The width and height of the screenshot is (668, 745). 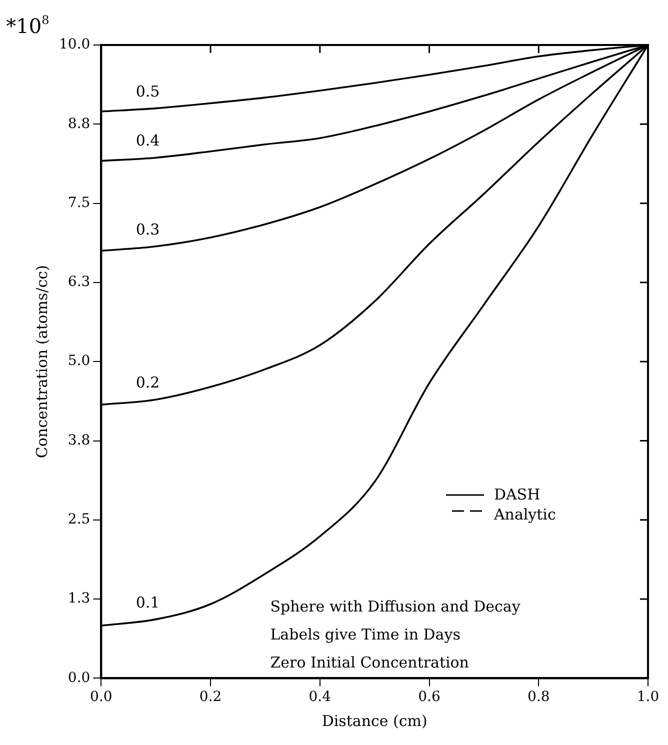 I want to click on series-label: 0.3, so click(x=148, y=229).